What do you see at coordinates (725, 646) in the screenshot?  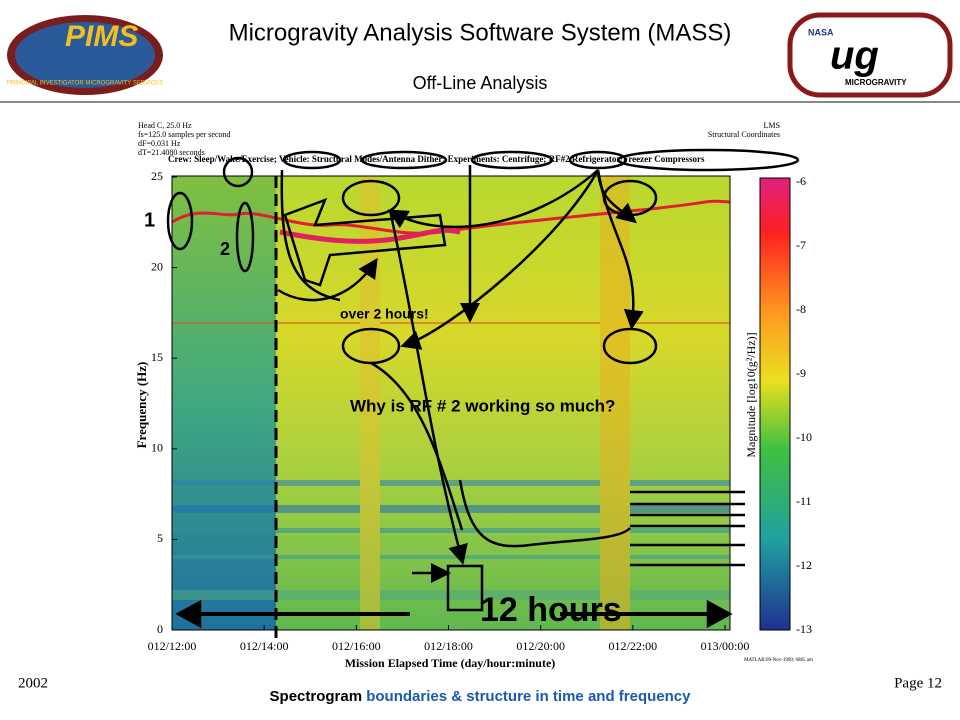 I see `x-tick-label: 013/00:00` at bounding box center [725, 646].